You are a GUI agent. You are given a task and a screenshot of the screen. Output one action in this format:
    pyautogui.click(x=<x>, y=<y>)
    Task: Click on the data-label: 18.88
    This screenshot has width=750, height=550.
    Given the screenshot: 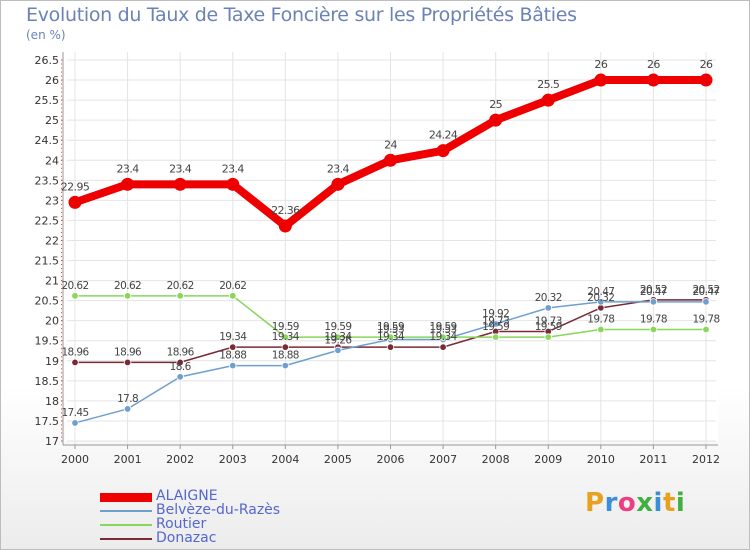 What is the action you would take?
    pyautogui.click(x=285, y=356)
    